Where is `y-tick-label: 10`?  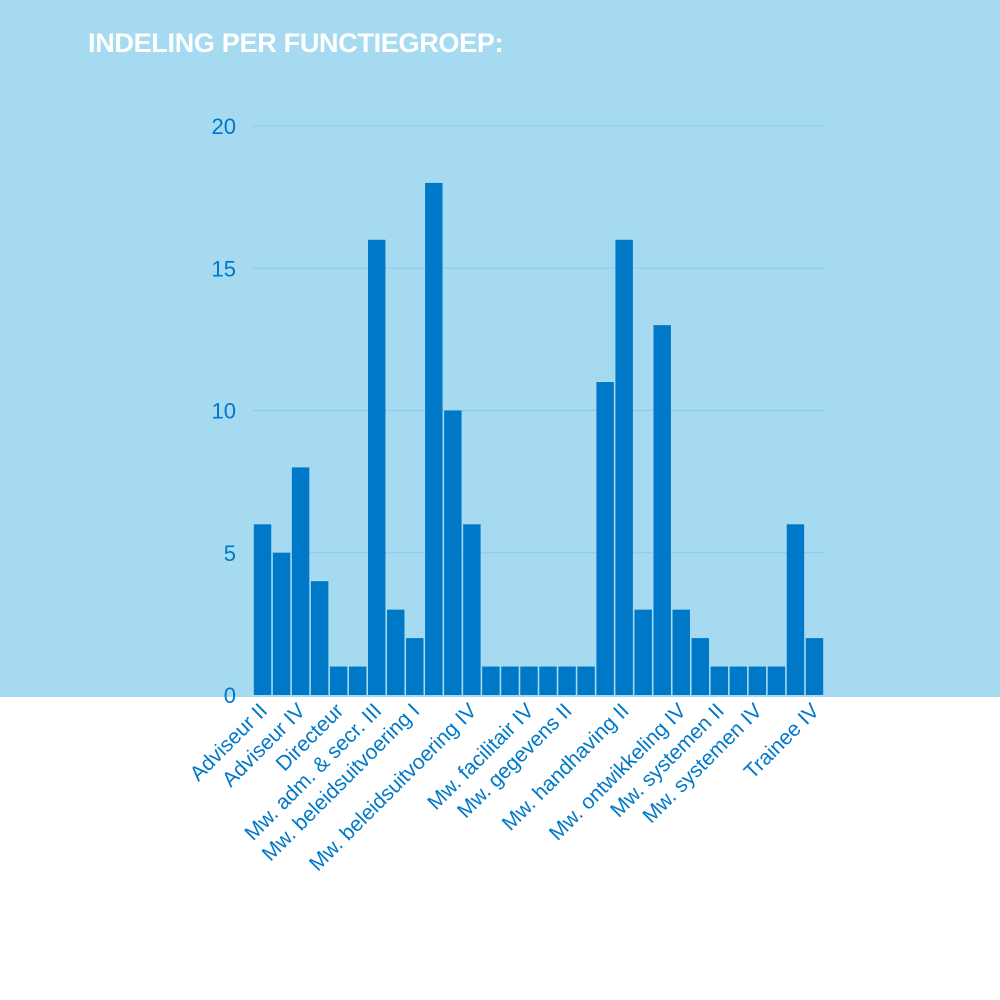 y-tick-label: 10 is located at coordinates (224, 411).